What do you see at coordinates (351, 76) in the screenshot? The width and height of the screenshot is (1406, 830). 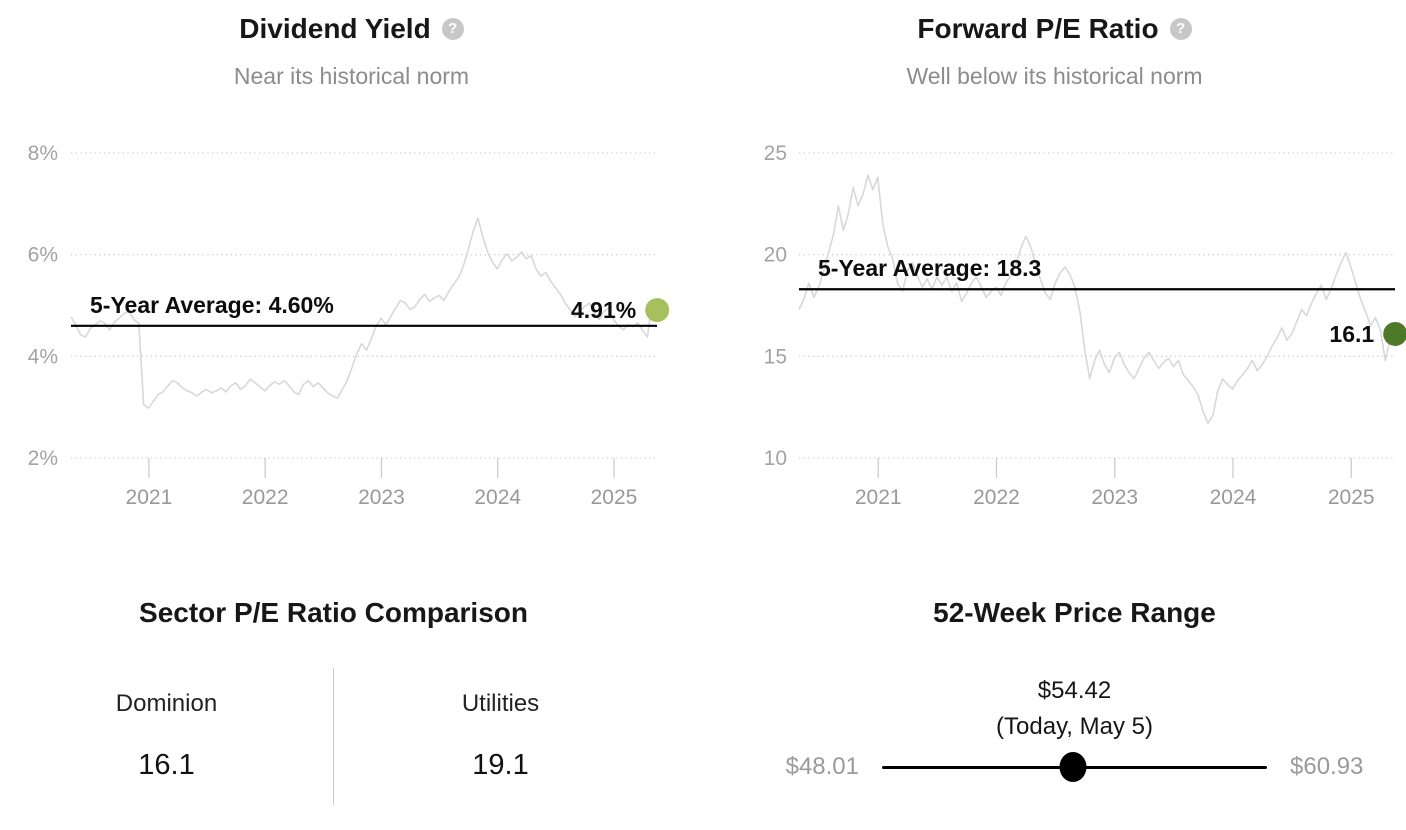 I see `chart-subtitle: Near its historical norm` at bounding box center [351, 76].